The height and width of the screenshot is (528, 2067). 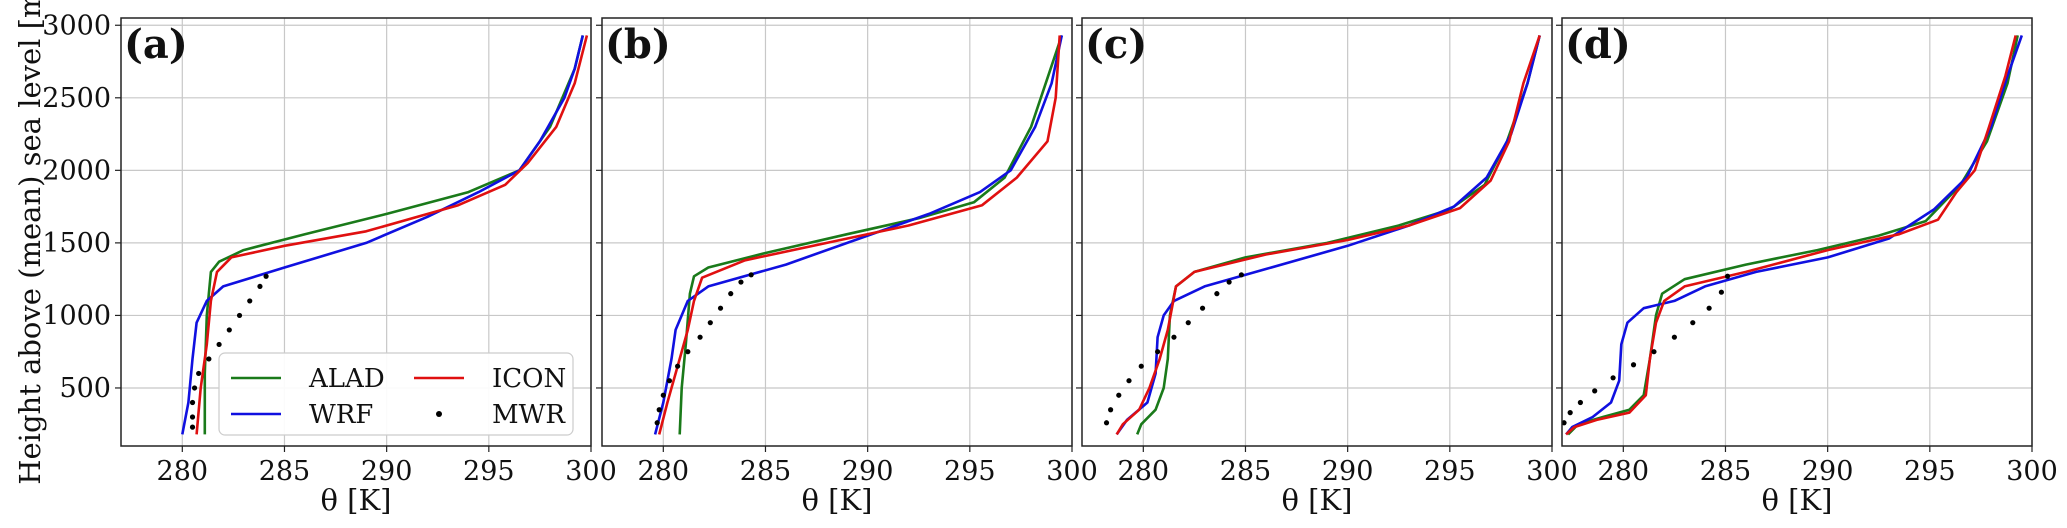 I want to click on series-line-wrf, so click(x=383, y=235).